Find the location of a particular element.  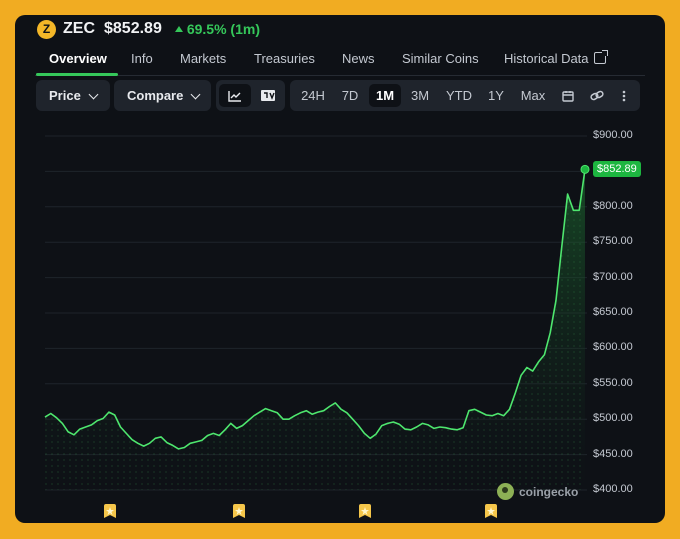

coingecko-branding: coingecko is located at coordinates (537, 491).